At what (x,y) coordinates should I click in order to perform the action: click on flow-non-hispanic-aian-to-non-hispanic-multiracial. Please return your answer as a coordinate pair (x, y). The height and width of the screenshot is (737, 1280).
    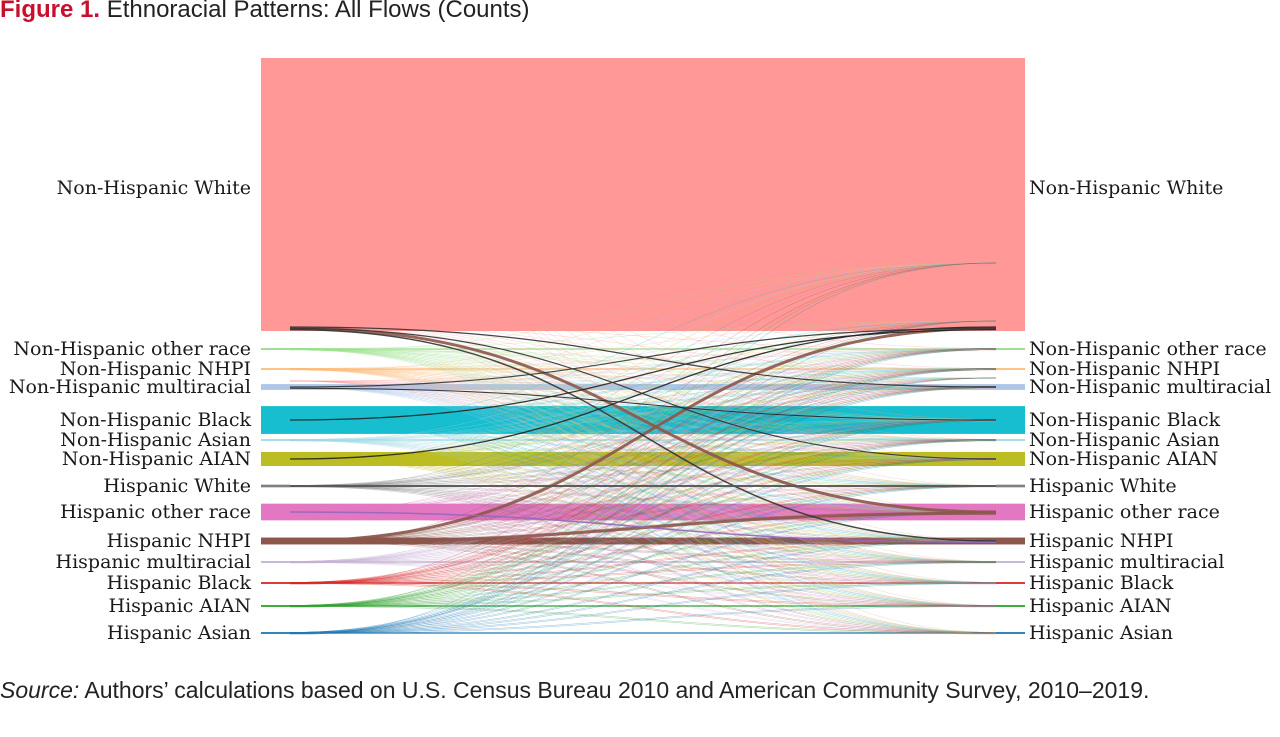
    Looking at the image, I should click on (643, 422).